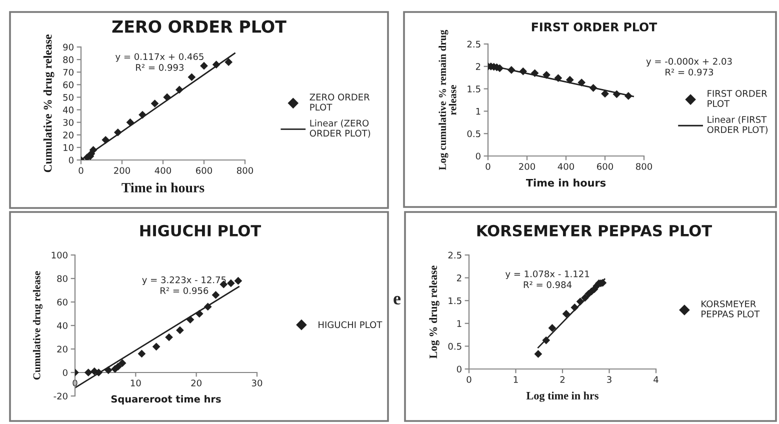 This screenshot has height=424, width=779. What do you see at coordinates (738, 98) in the screenshot?
I see `legend-label: FIRST ORDER PLOT` at bounding box center [738, 98].